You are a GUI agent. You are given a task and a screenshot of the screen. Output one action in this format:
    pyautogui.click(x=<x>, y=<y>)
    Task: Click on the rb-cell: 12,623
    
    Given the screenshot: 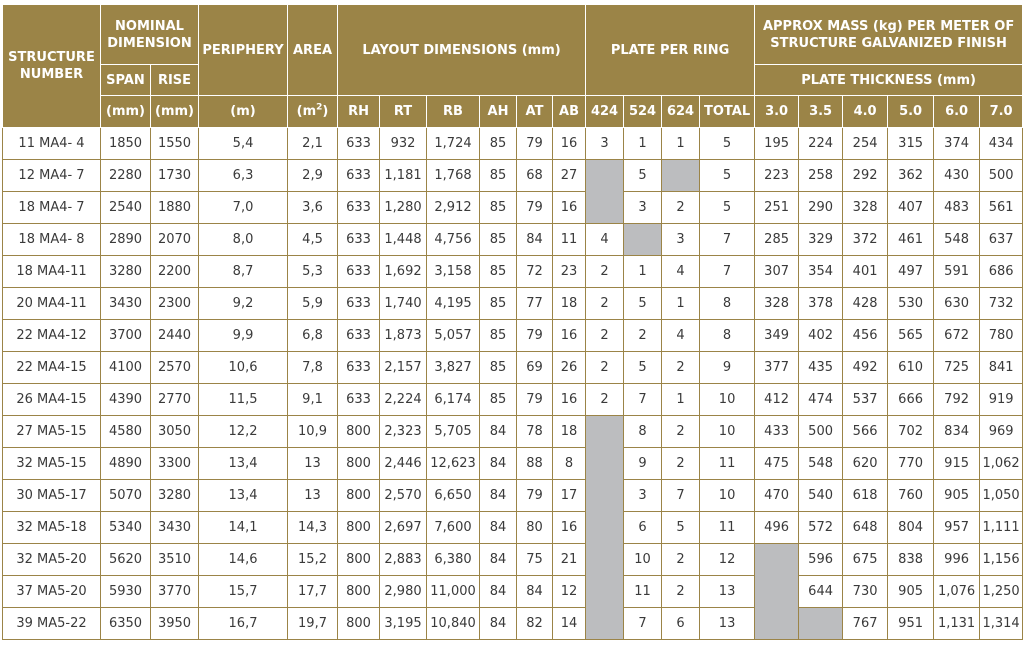 What is the action you would take?
    pyautogui.click(x=453, y=463)
    